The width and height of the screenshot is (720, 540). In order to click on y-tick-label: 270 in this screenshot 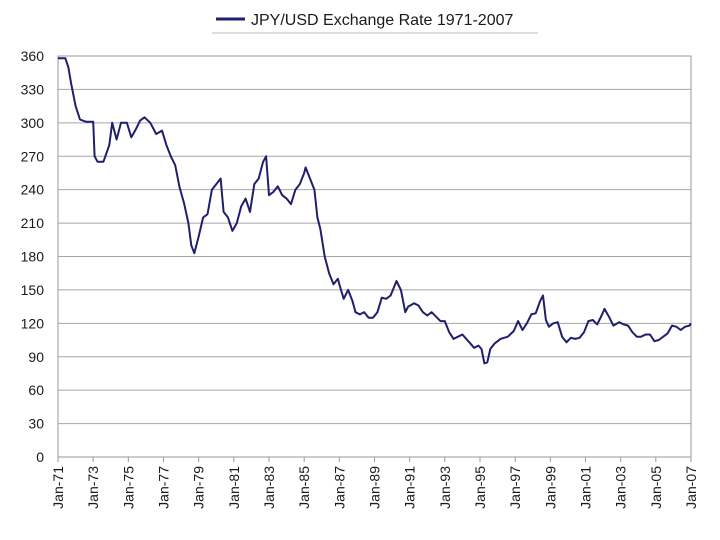, I will do `click(33, 156)`.